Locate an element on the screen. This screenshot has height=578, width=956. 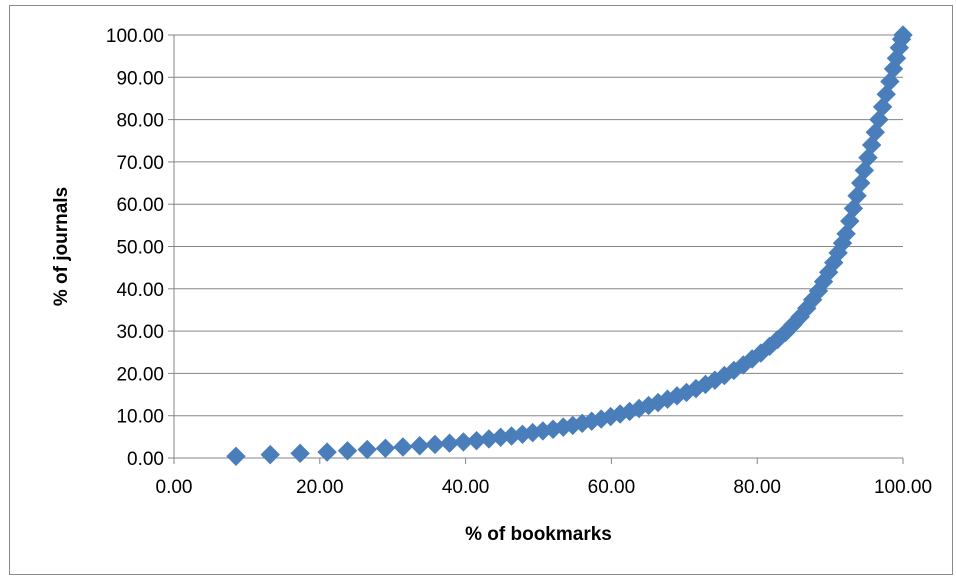
x-tick-label: 0.00 is located at coordinates (174, 487).